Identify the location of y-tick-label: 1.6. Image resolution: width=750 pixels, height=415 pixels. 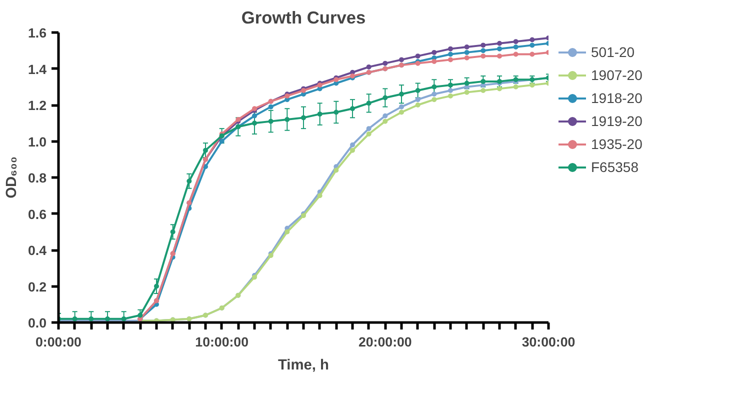
(37, 33).